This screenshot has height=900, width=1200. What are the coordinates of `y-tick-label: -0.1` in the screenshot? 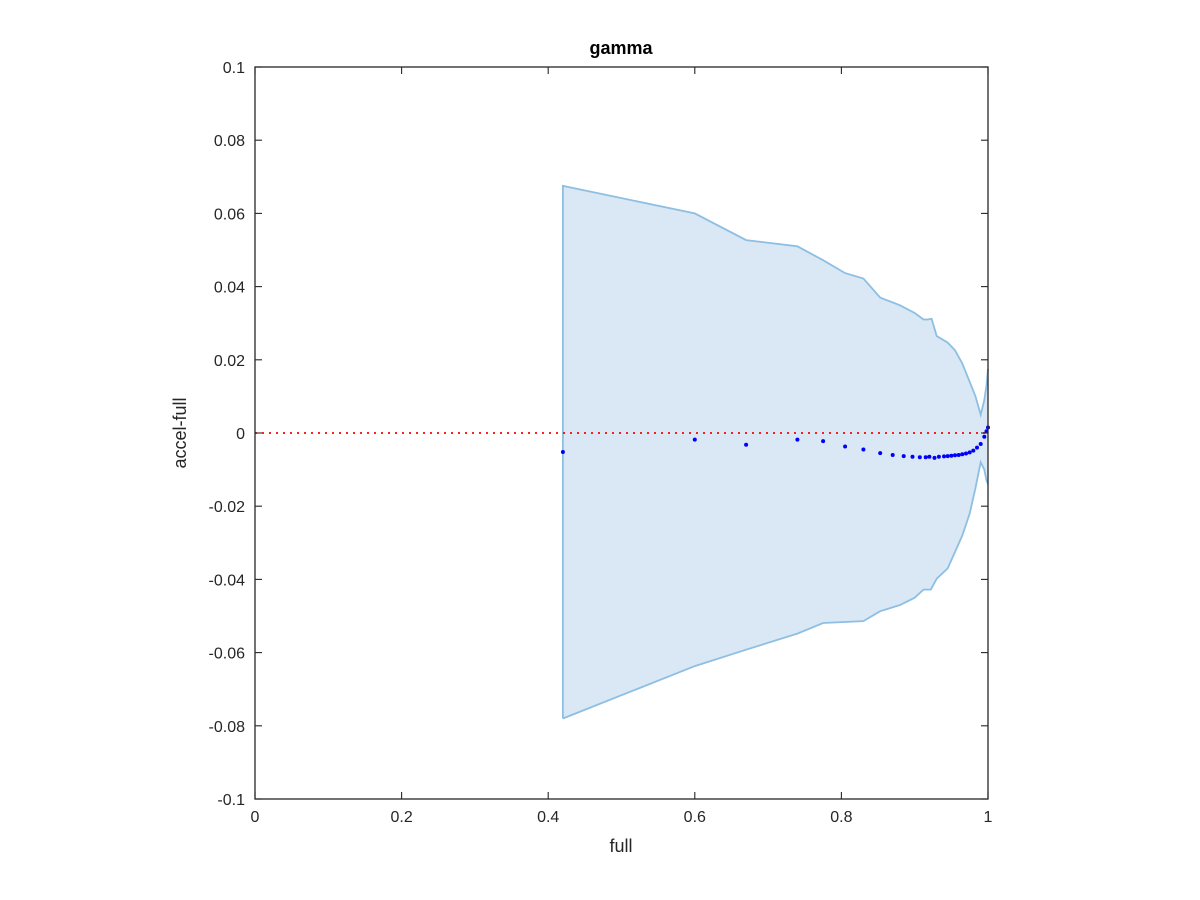 It's located at (231, 800).